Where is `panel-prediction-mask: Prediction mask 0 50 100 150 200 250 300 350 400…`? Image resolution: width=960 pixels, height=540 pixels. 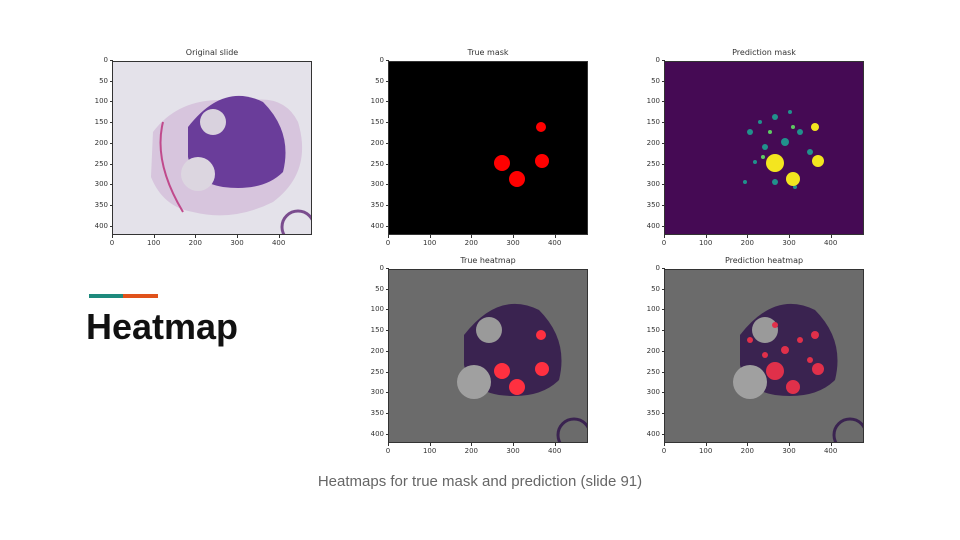 panel-prediction-mask: Prediction mask 0 50 100 150 200 250 300 350 400… is located at coordinates (757, 148).